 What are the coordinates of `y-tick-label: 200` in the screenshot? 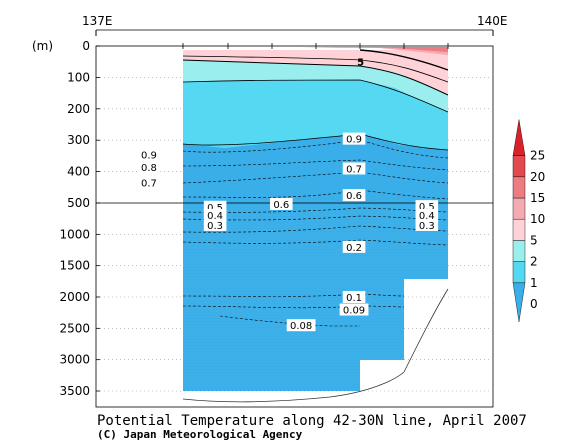 It's located at (78, 109).